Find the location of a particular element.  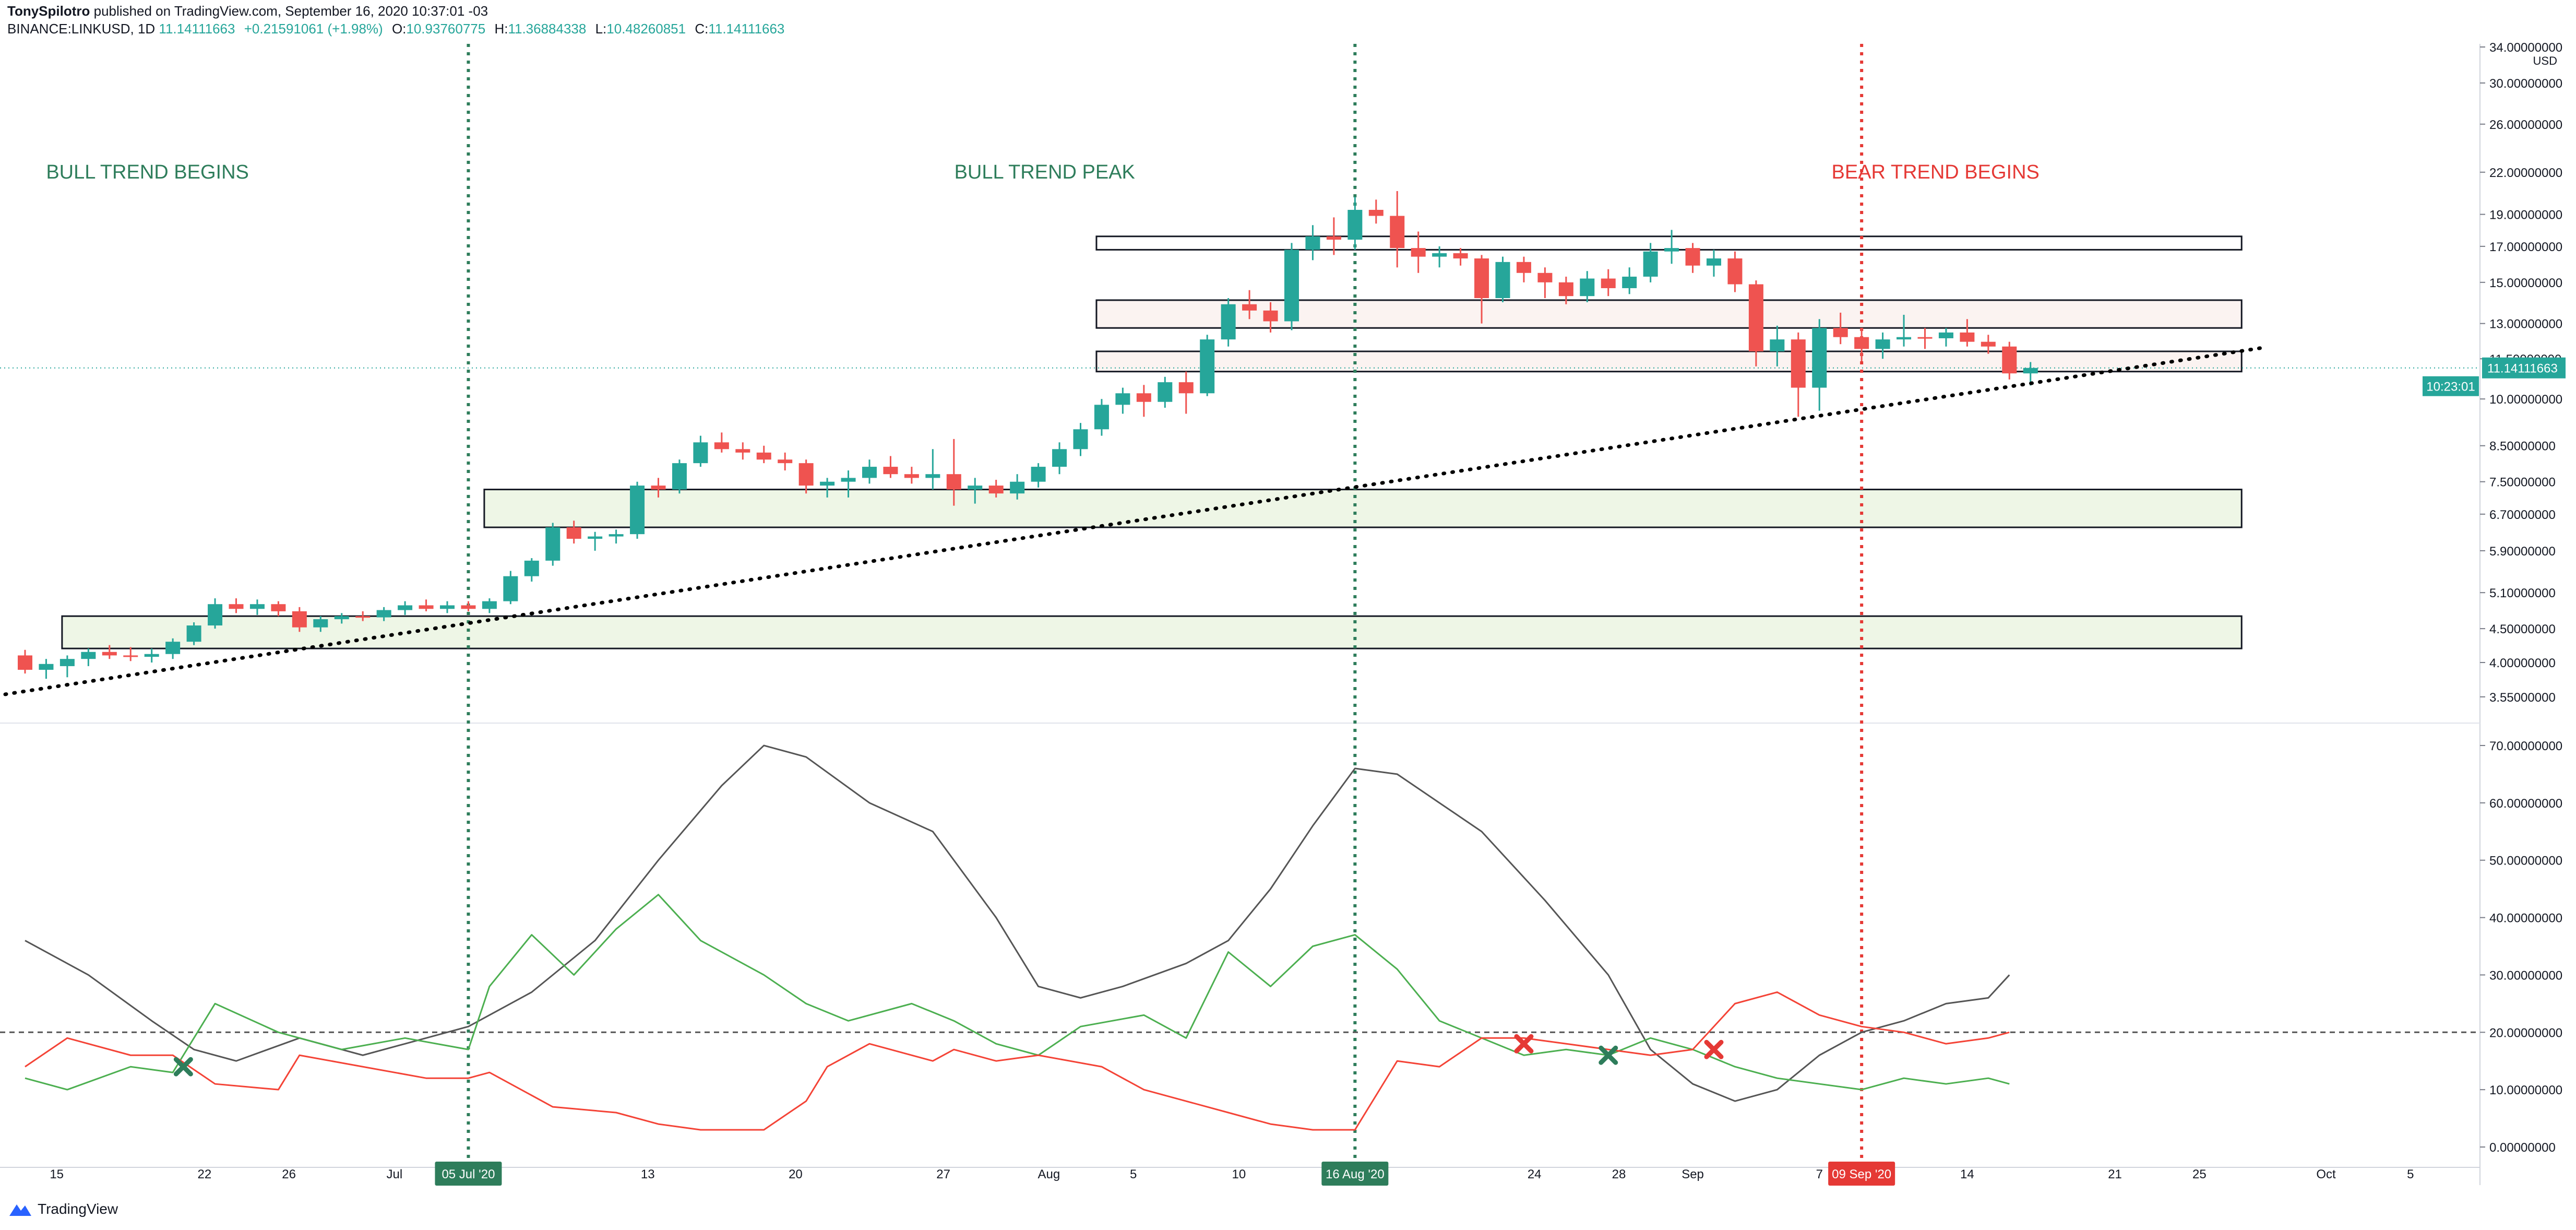

price-tick-label: 15.00000000 is located at coordinates (2525, 283).